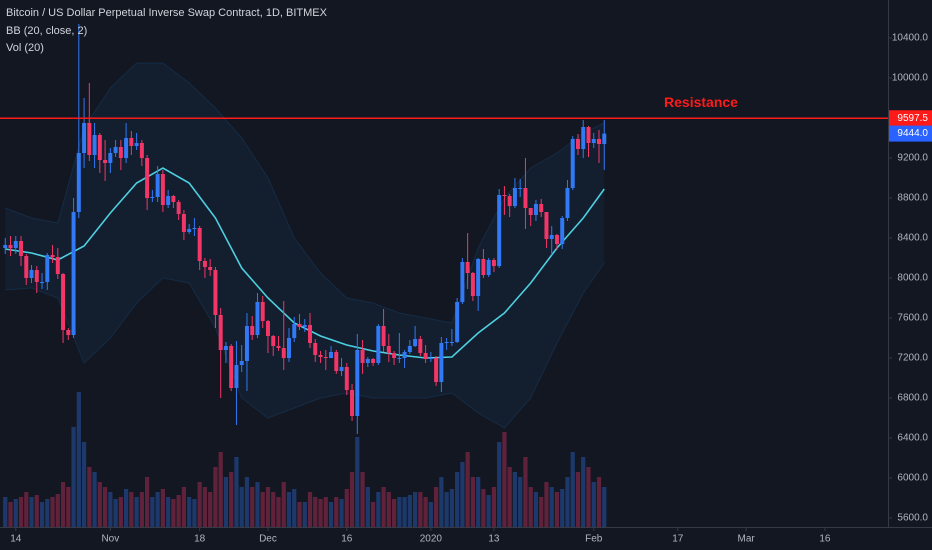 Image resolution: width=932 pixels, height=550 pixels. I want to click on x-tick-label: 17, so click(678, 539).